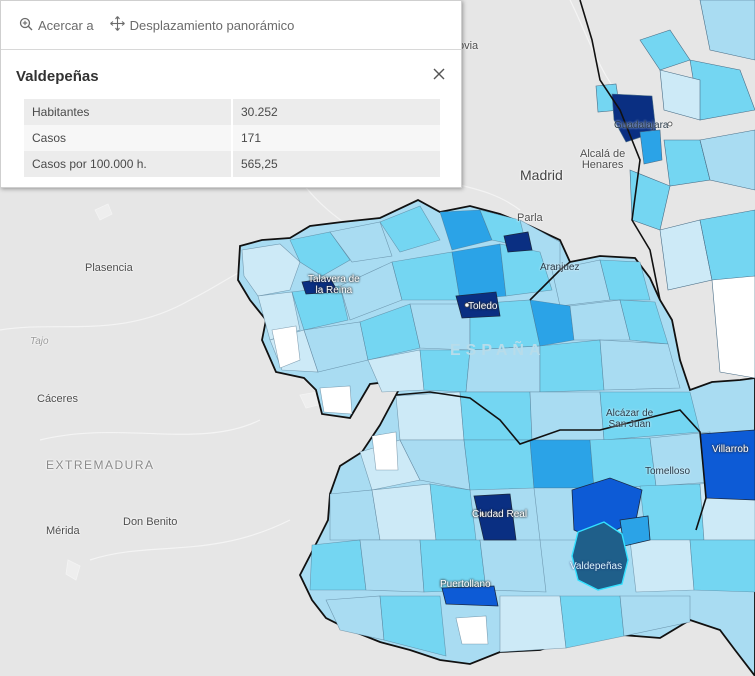  I want to click on close-icon, so click(439, 74).